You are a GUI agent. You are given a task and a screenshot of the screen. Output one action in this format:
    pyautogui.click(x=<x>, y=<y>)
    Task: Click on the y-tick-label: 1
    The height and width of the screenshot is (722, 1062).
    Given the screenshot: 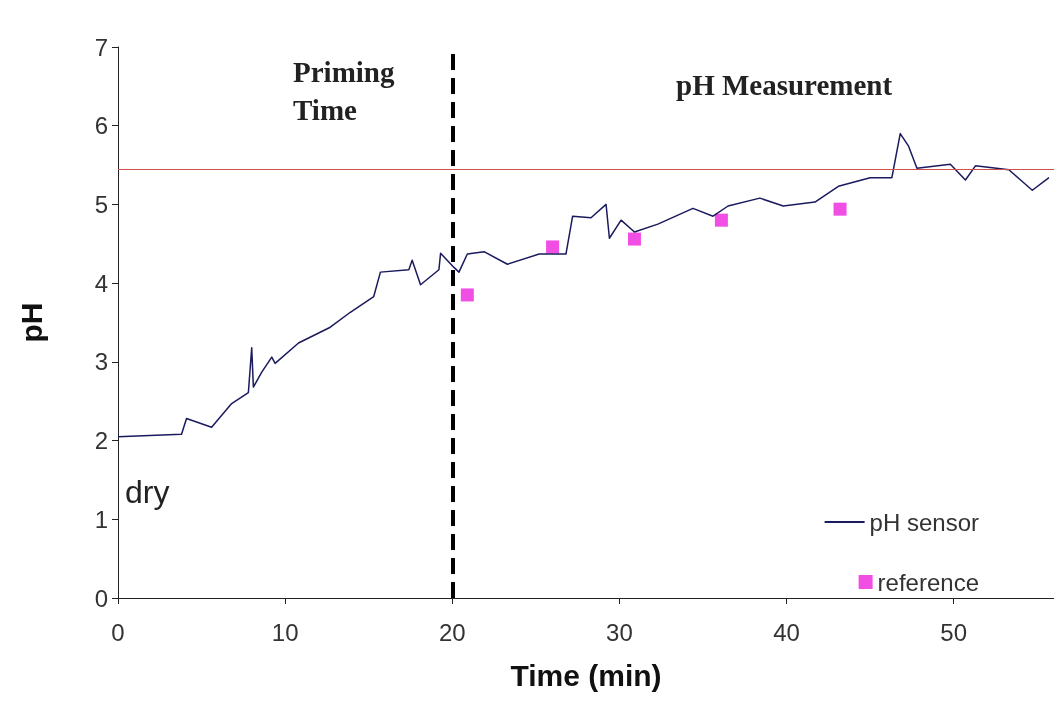 What is the action you would take?
    pyautogui.click(x=101, y=519)
    